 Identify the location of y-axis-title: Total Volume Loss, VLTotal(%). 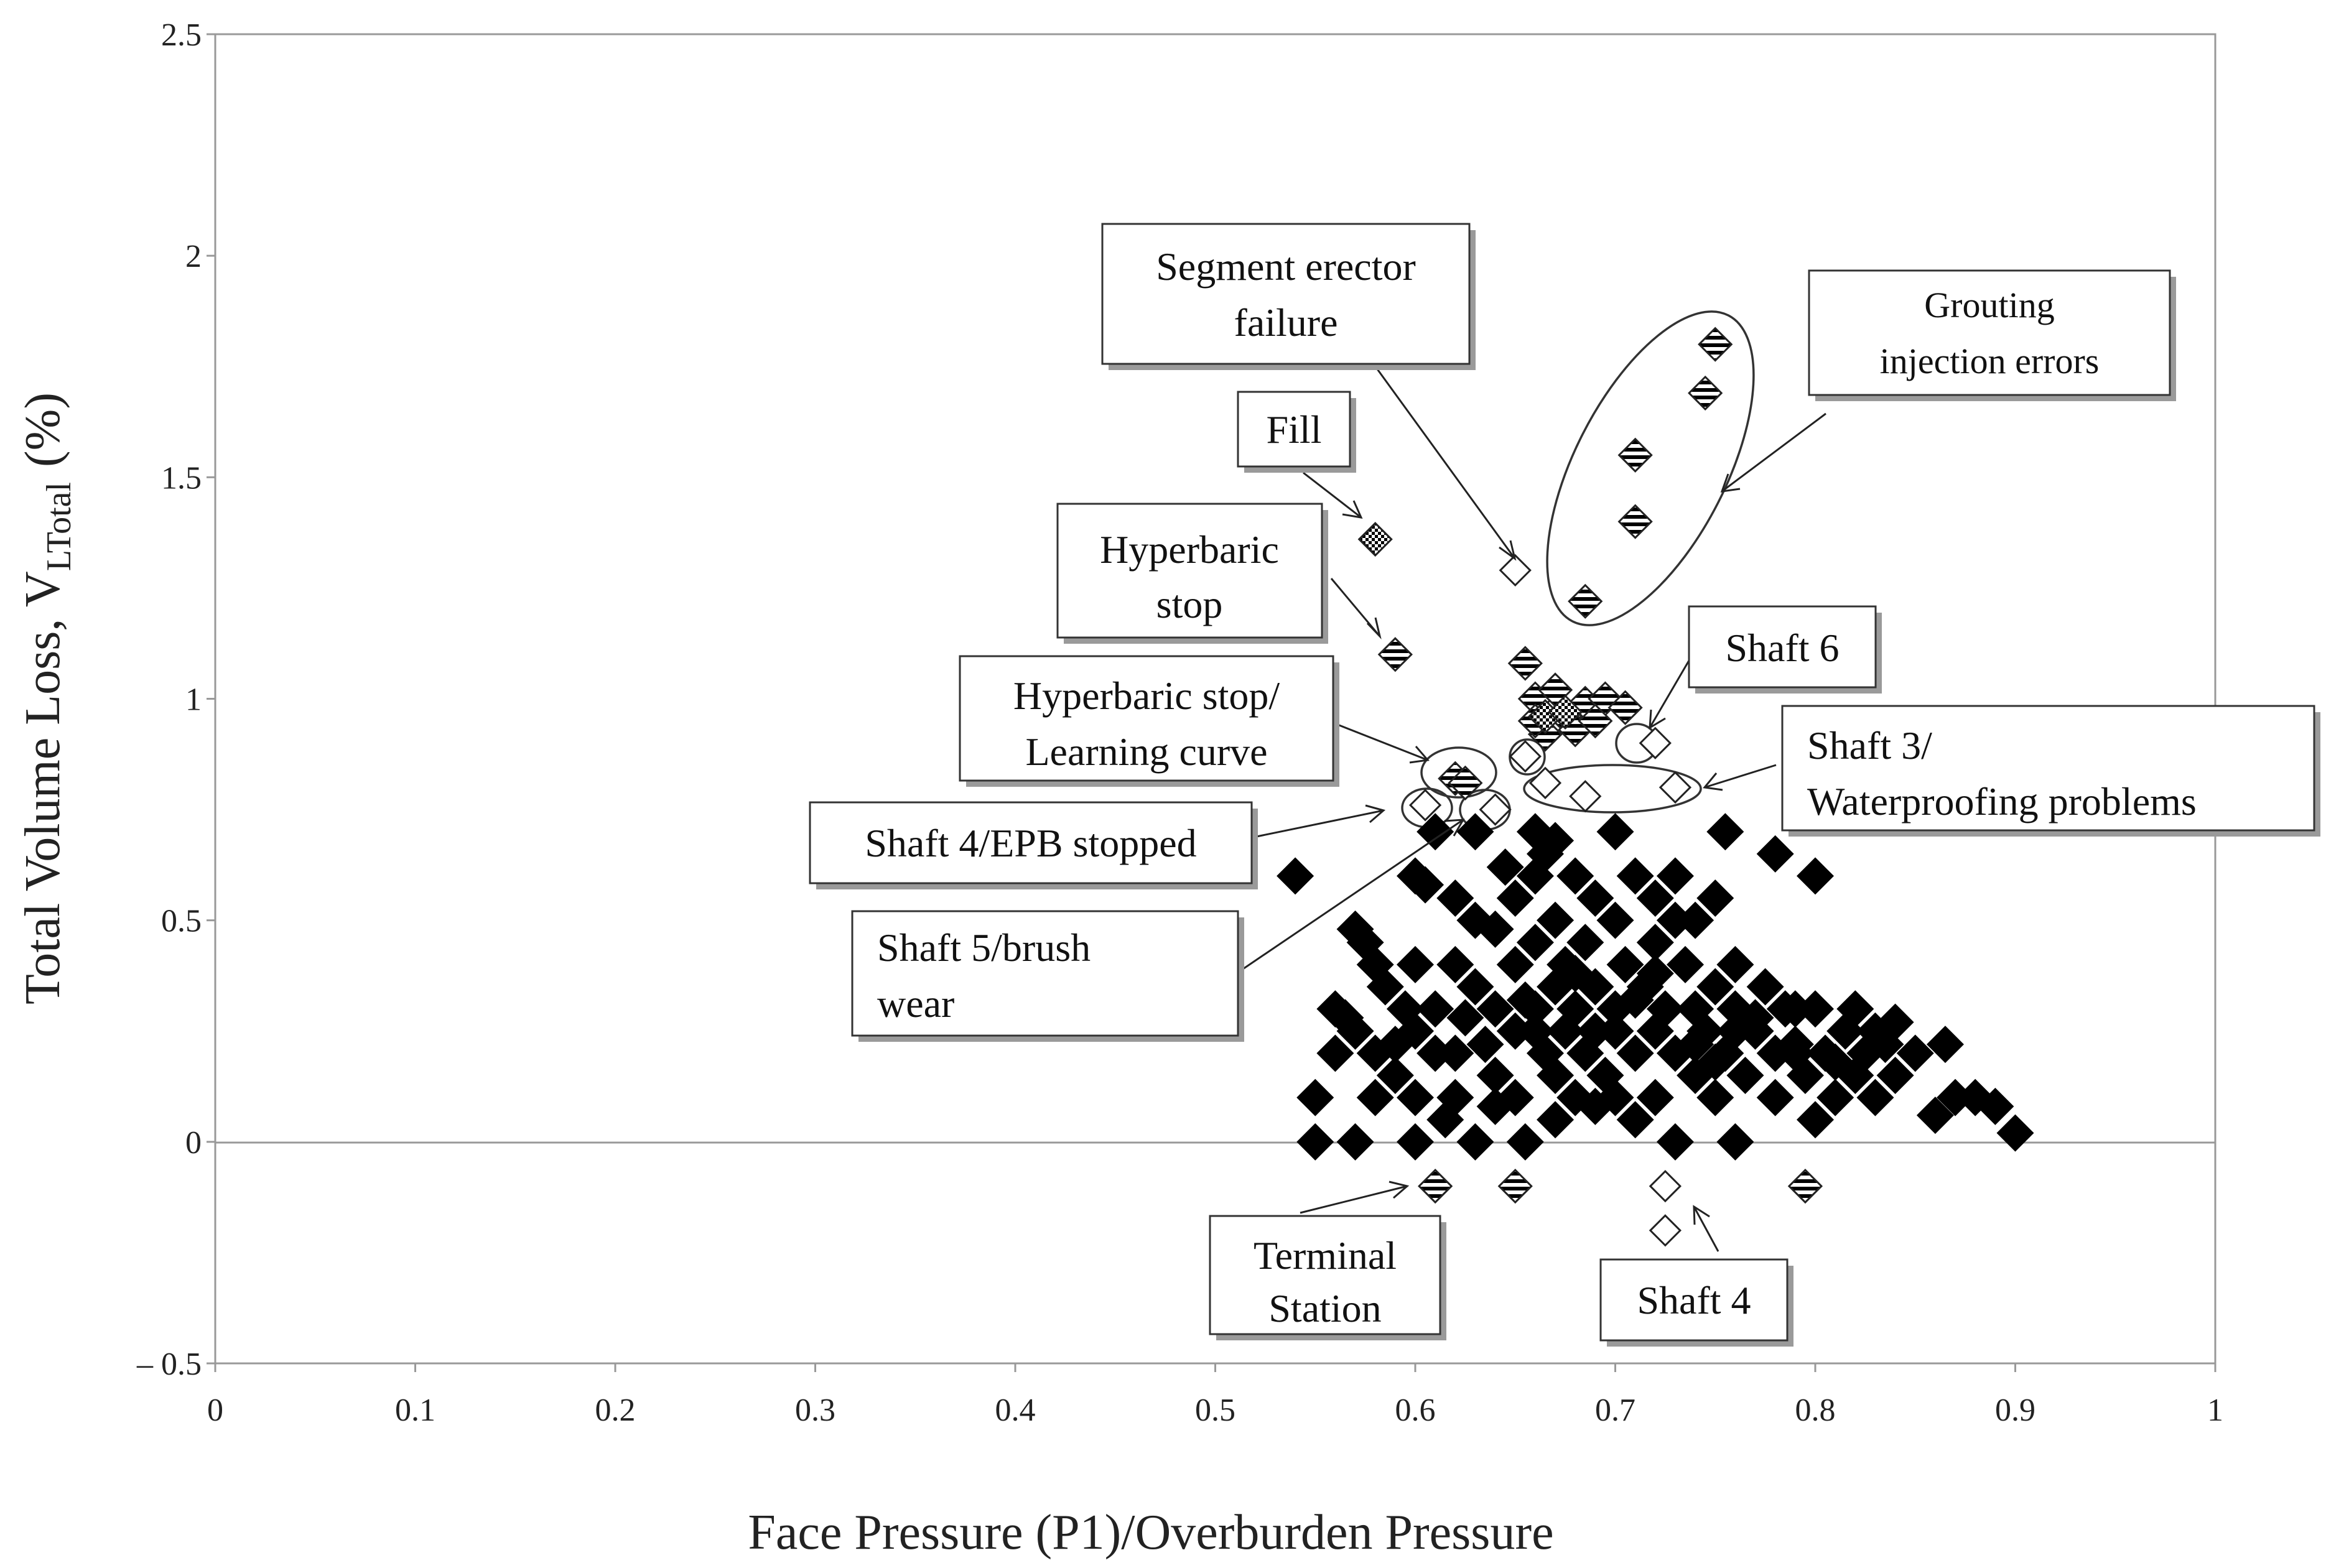
(47, 698).